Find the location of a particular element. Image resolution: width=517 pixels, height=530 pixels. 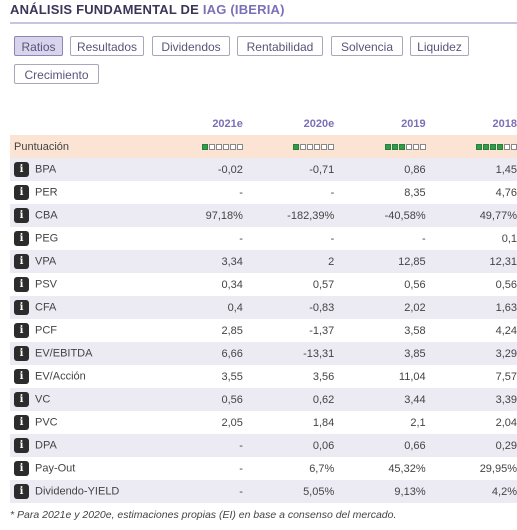

value-cell: 3,85 is located at coordinates (380, 353).